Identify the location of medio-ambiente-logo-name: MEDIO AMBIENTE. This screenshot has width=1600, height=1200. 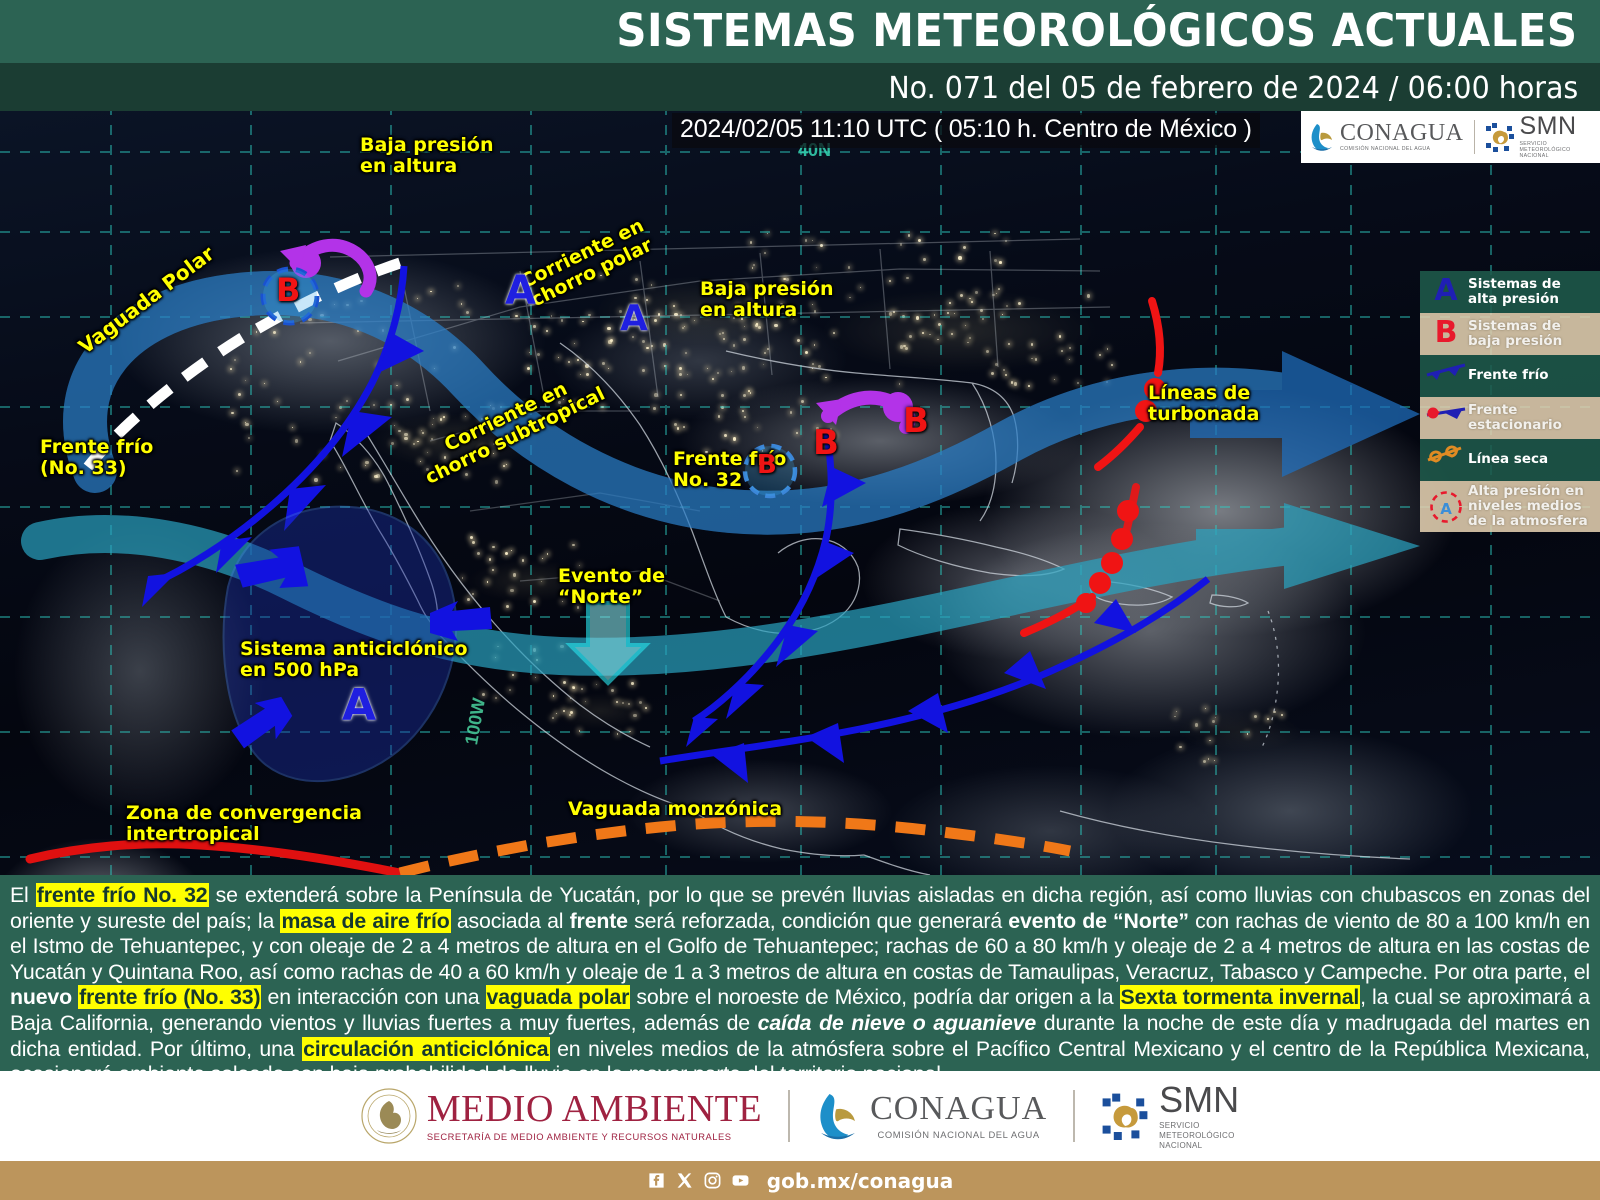
(594, 1109).